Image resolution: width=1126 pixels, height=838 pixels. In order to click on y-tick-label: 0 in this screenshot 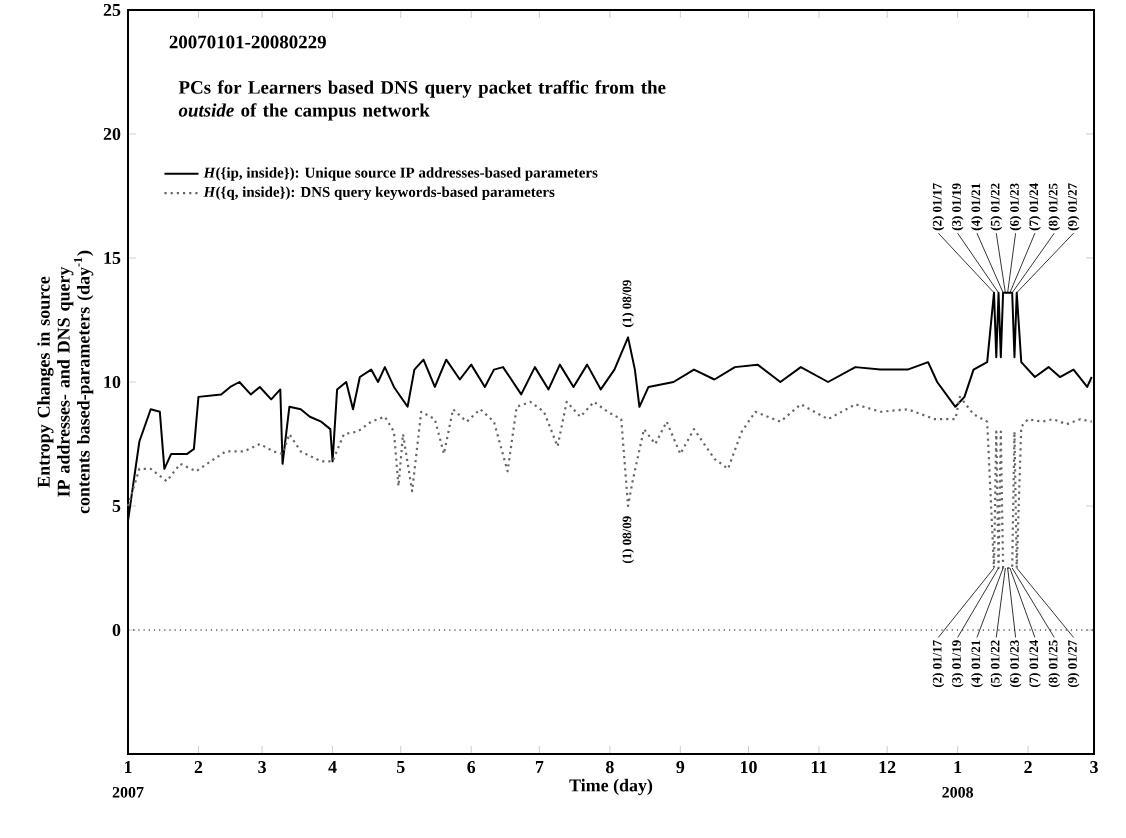, I will do `click(116, 630)`.